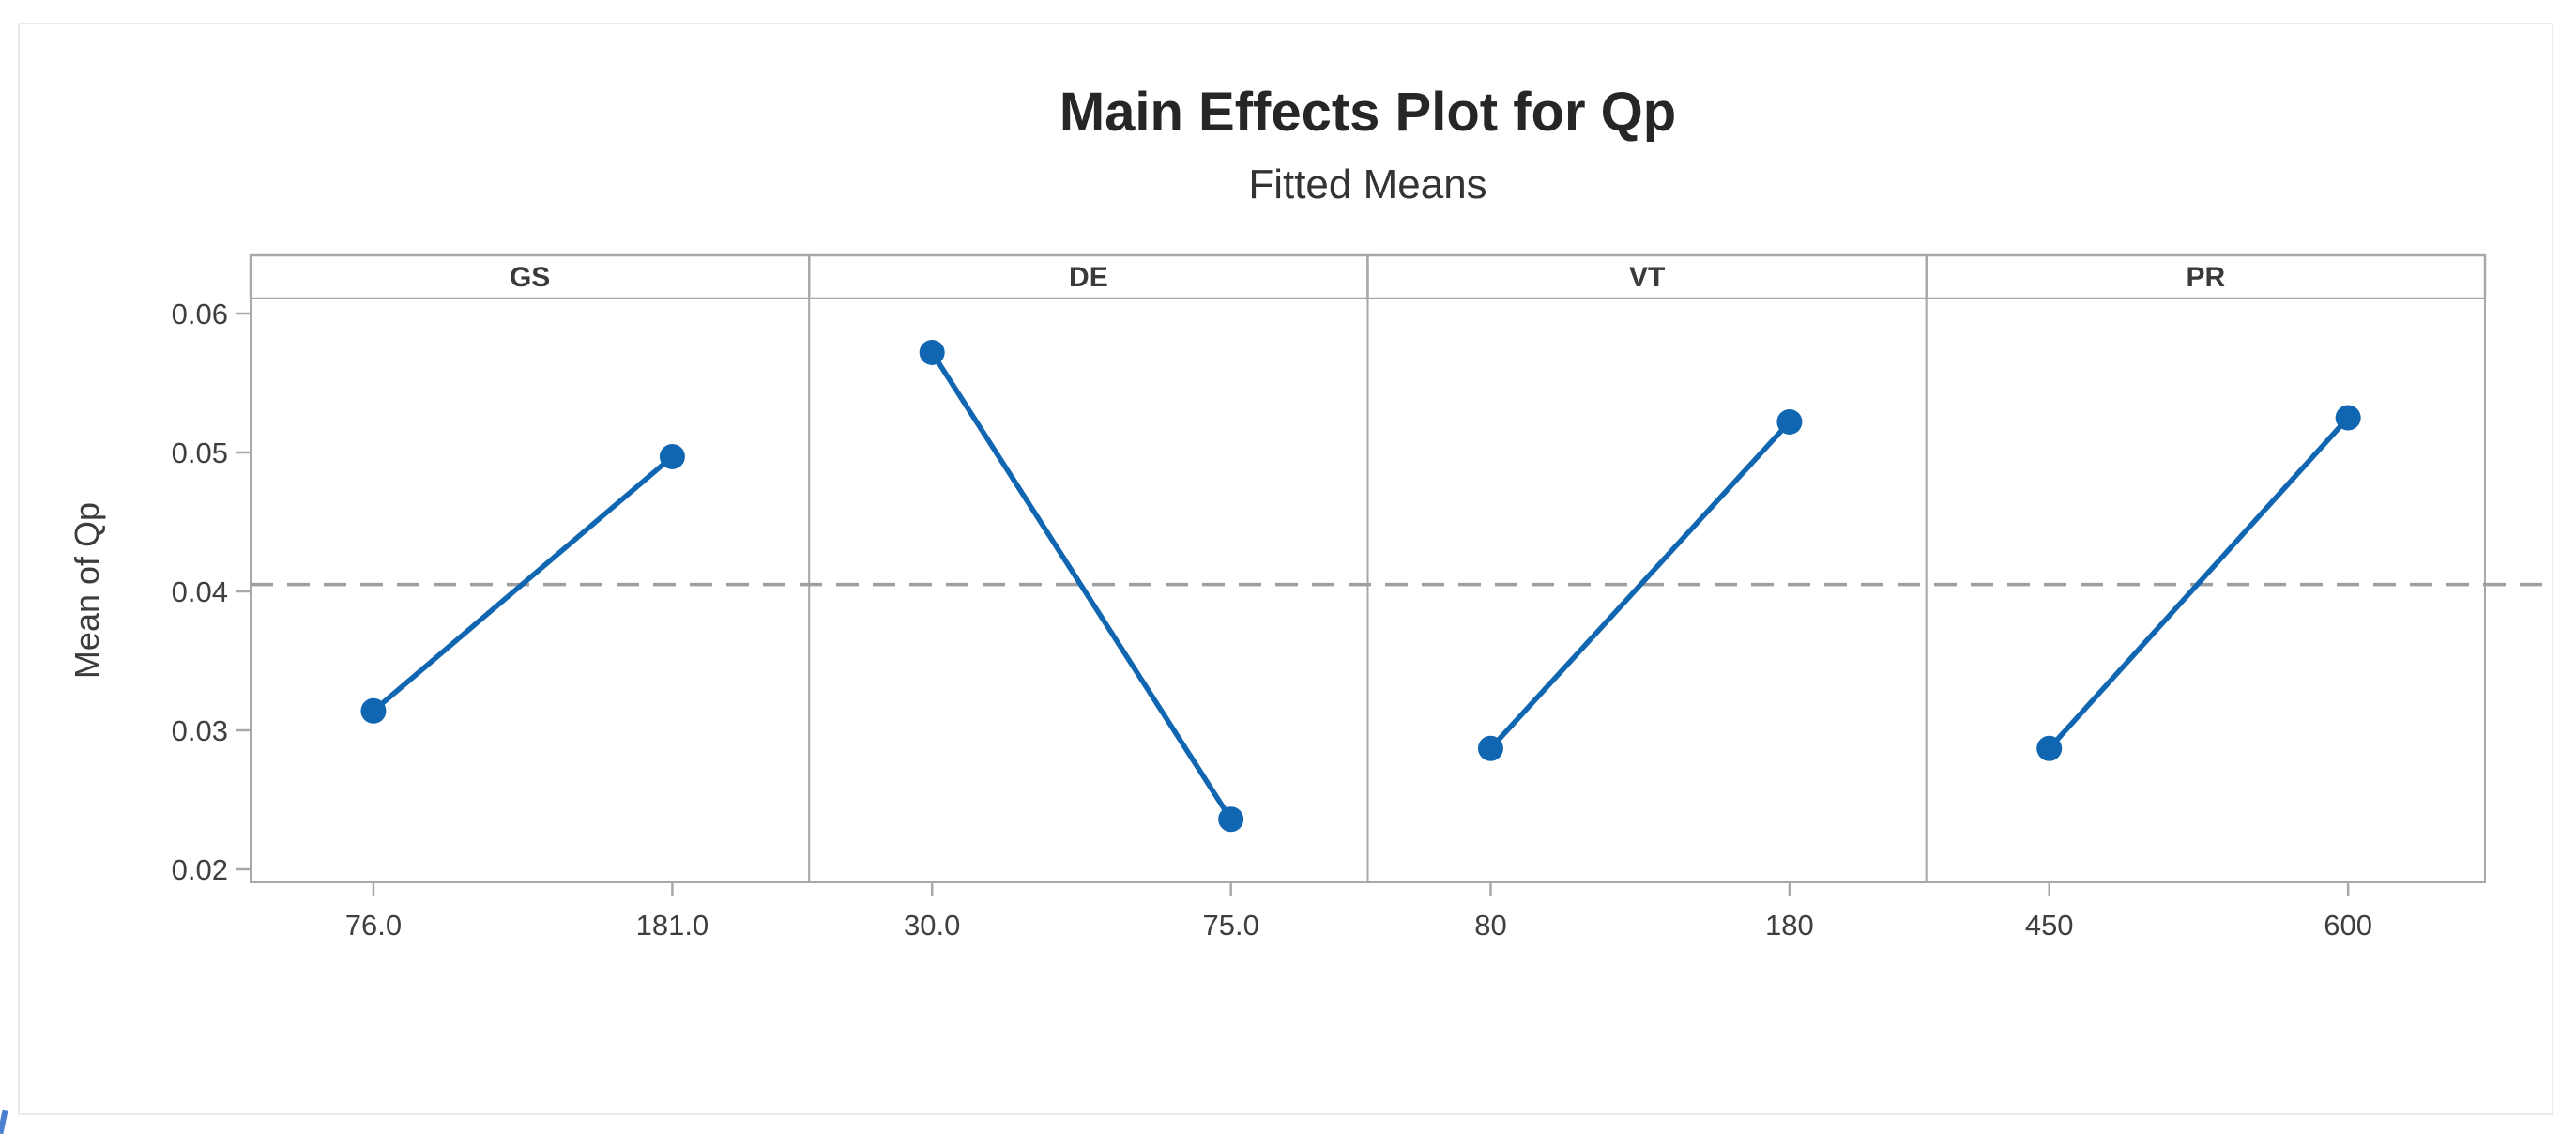 The image size is (2576, 1134). I want to click on x-axis-tick-label: 80, so click(1490, 925).